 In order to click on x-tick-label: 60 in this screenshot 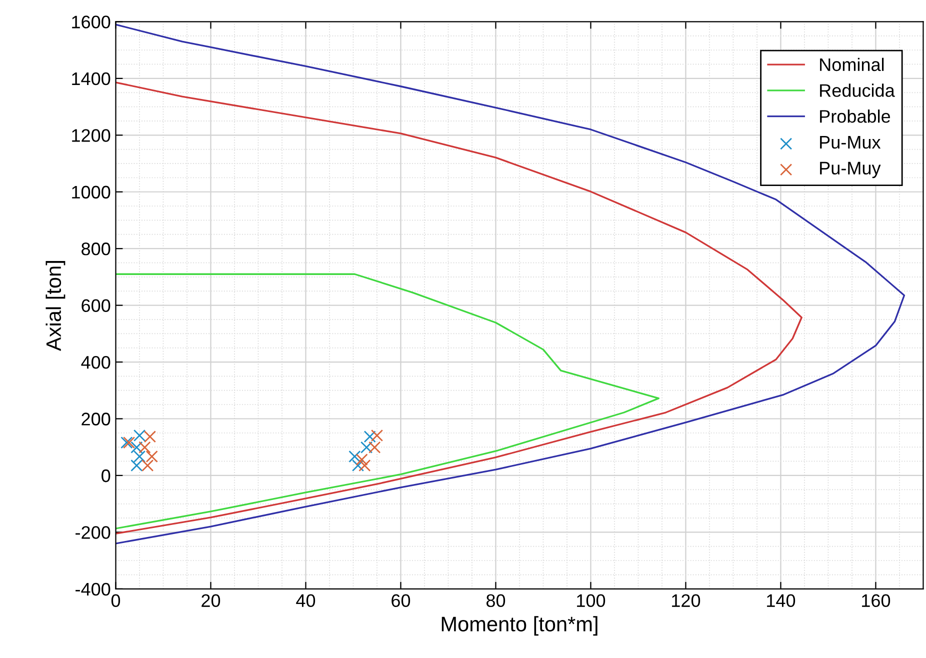, I will do `click(401, 601)`.